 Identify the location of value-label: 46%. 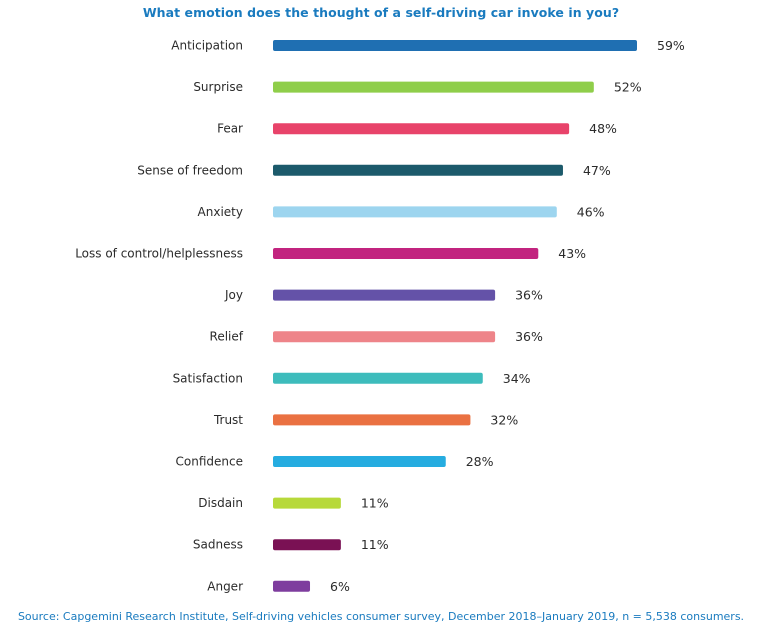
(591, 211).